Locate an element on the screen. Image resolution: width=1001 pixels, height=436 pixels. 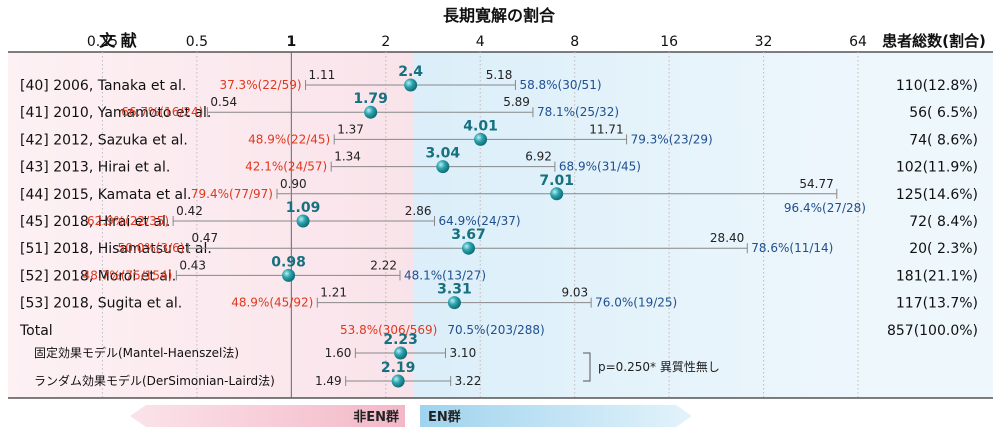
chart-title: 長期寛解の割合 is located at coordinates (499, 15).